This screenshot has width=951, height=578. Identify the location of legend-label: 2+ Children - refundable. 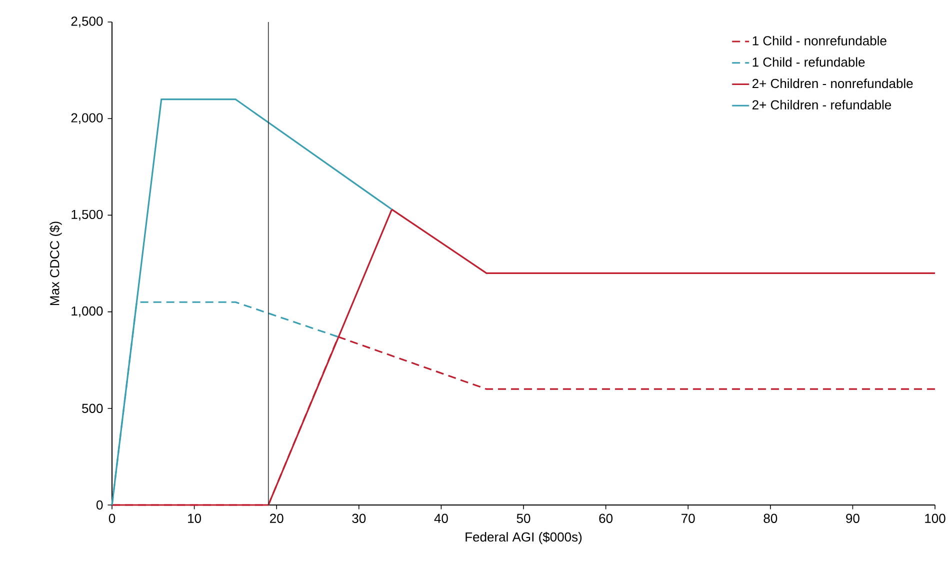
(822, 105).